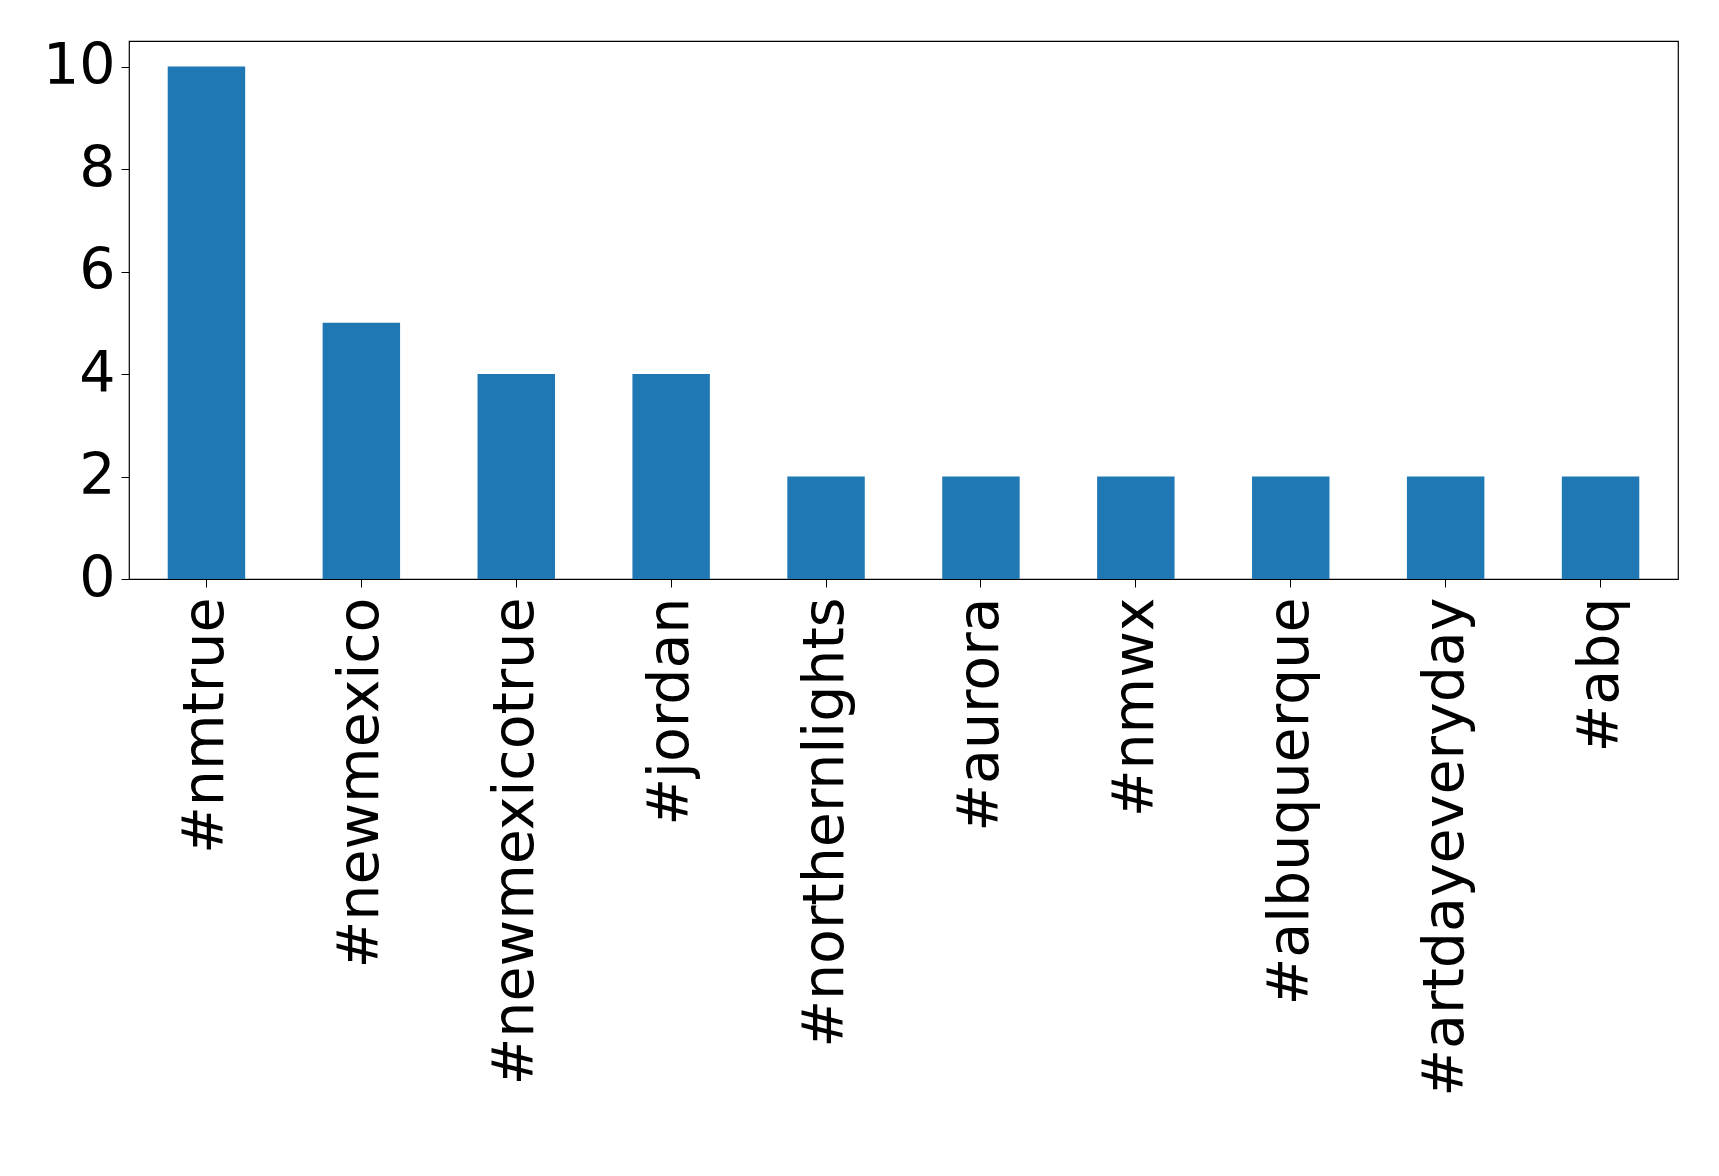 This screenshot has height=1176, width=1719. Describe the element at coordinates (203, 725) in the screenshot. I see `x-tick-label: #nmtrue` at that location.